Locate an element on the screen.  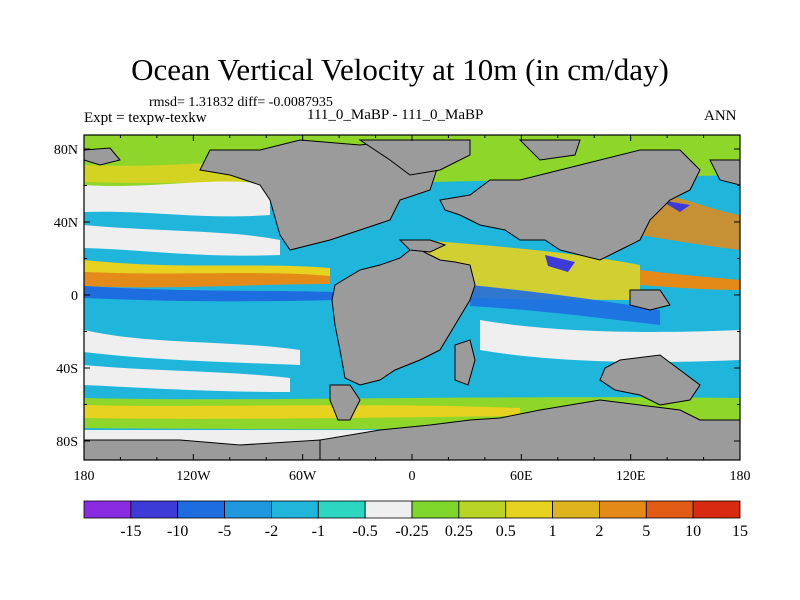
alaska-west is located at coordinates (102, 156).